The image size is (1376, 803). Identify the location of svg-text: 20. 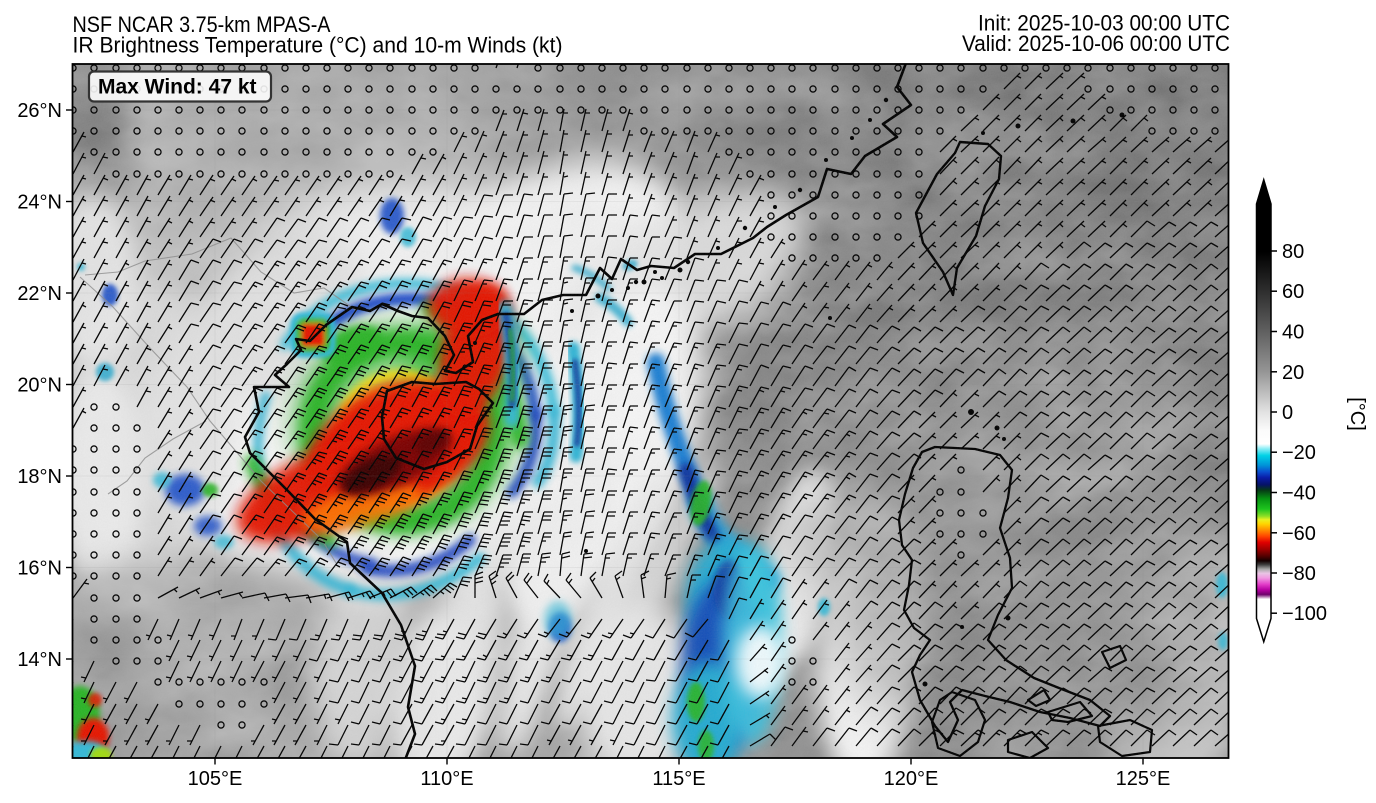
(1293, 373).